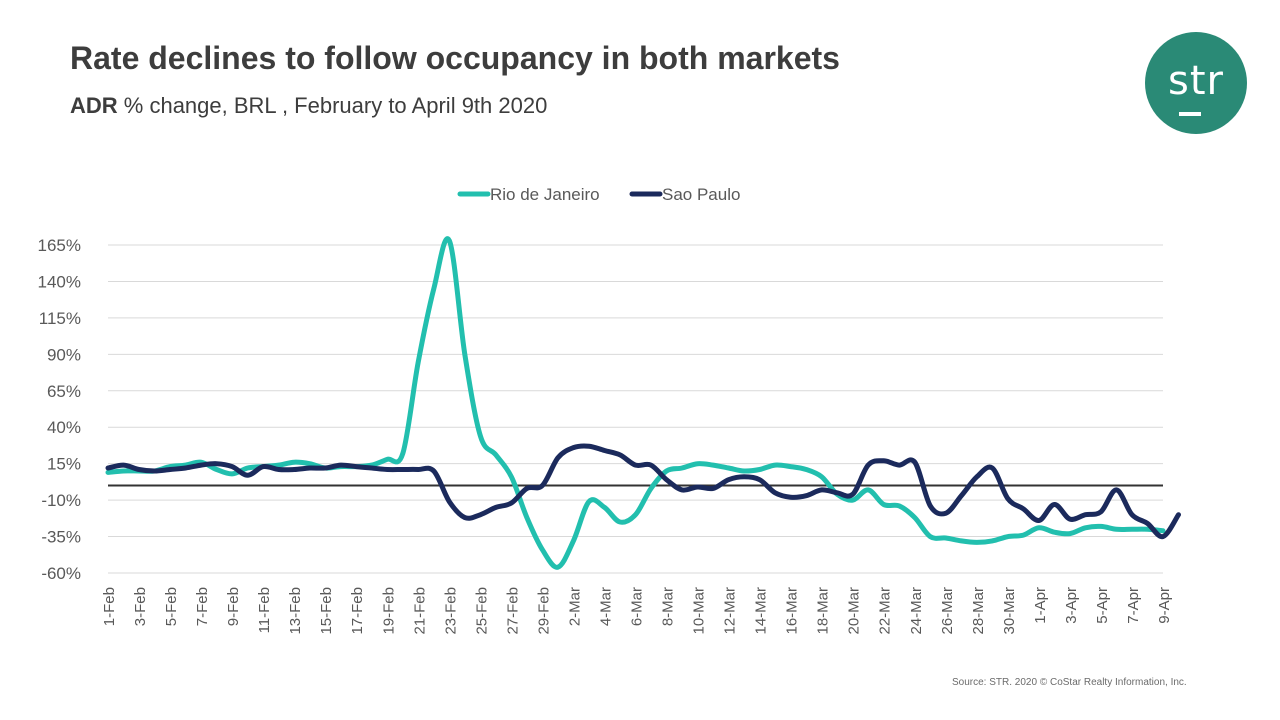 This screenshot has height=720, width=1280. Describe the element at coordinates (730, 611) in the screenshot. I see `x-tick-label: 12-Mar` at that location.